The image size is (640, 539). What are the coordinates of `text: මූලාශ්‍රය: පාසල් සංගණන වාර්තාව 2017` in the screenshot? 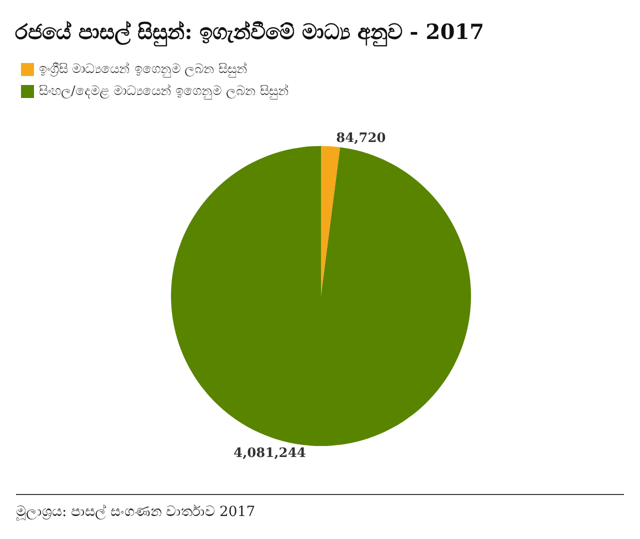 It's located at (136, 512).